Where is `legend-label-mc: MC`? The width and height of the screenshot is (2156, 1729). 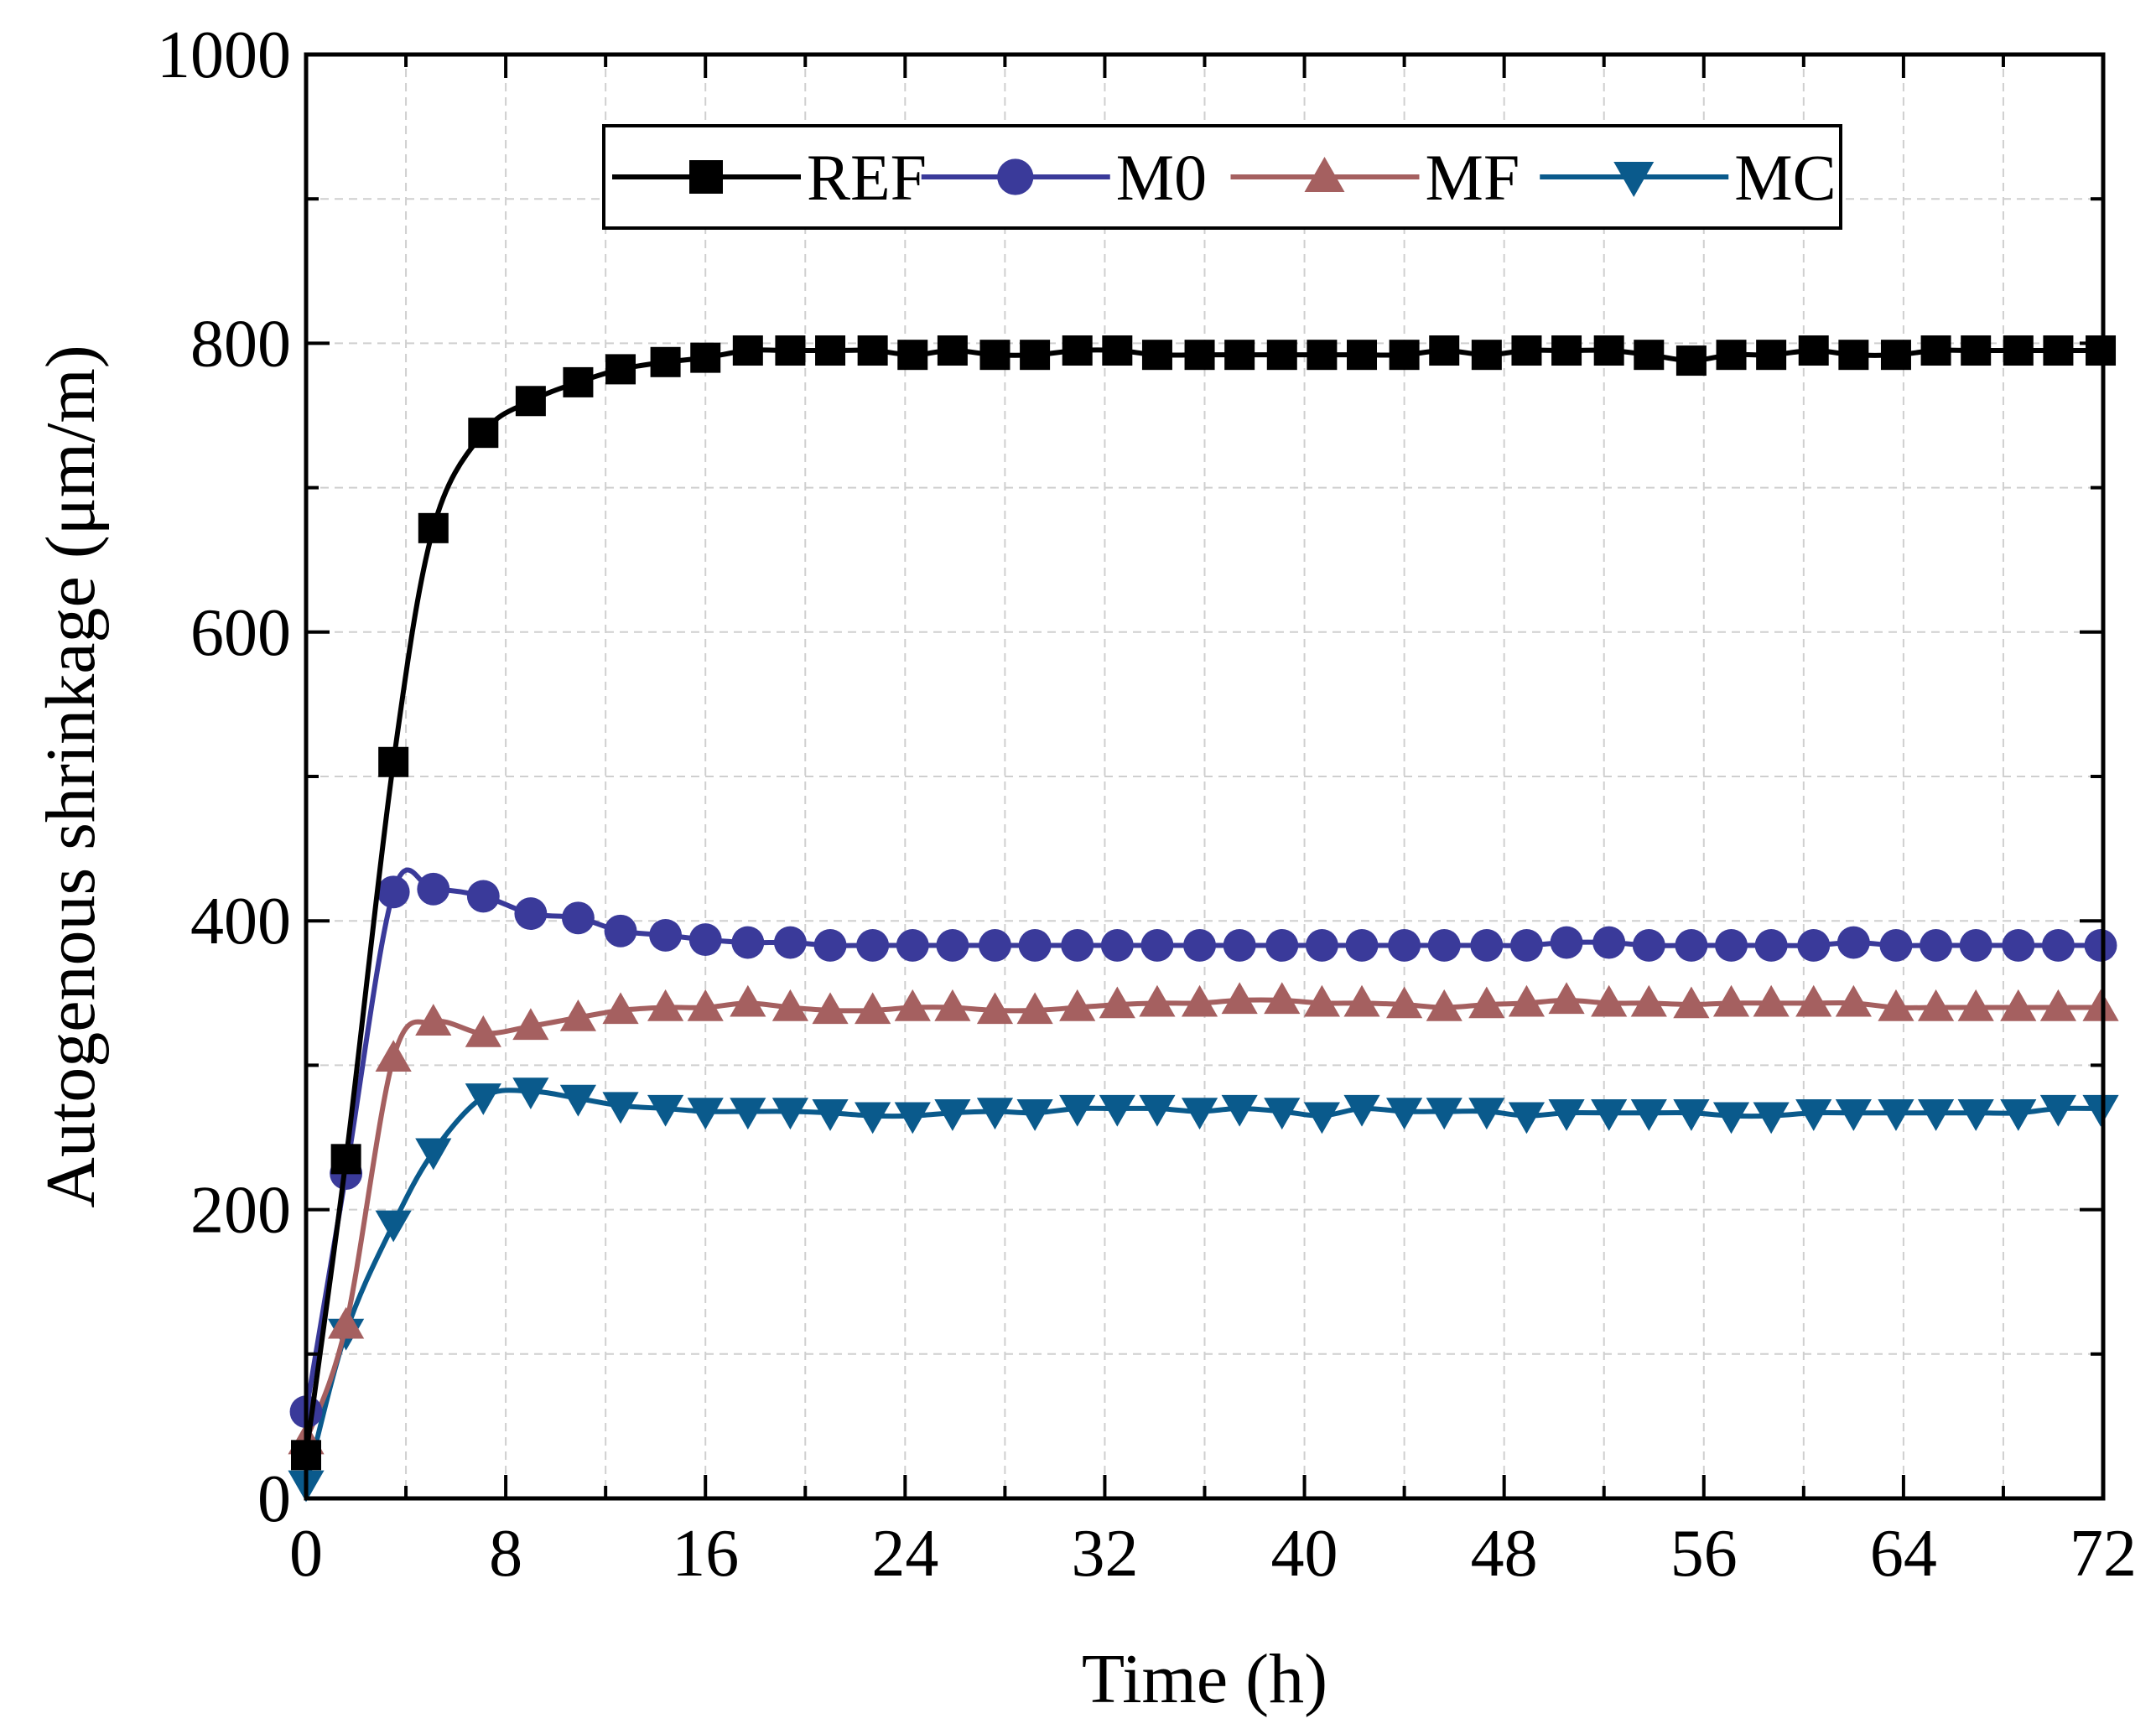 legend-label-mc: MC is located at coordinates (1785, 177).